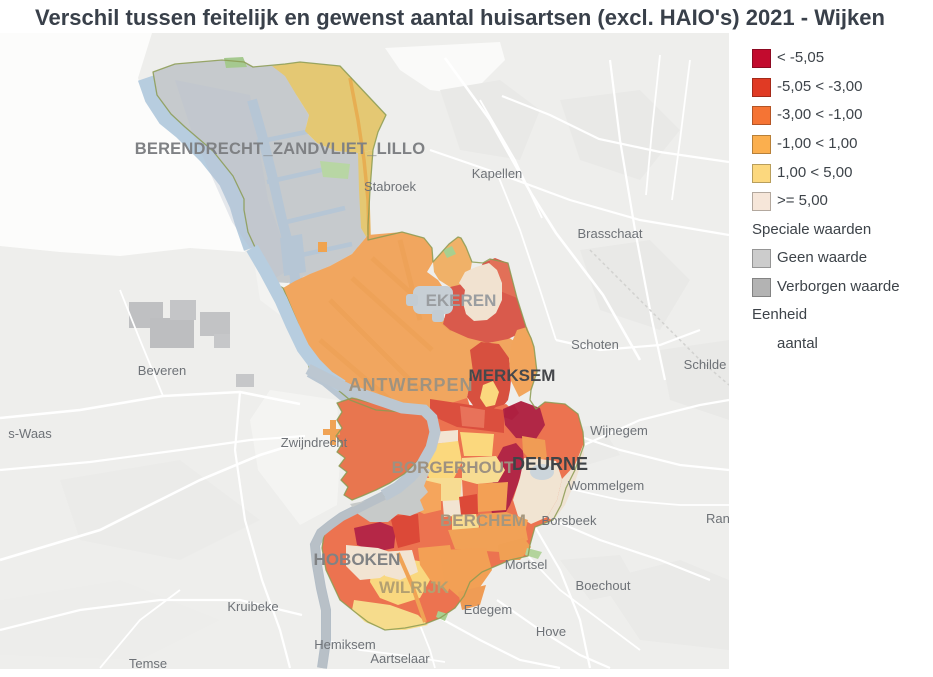 Image resolution: width=933 pixels, height=677 pixels. What do you see at coordinates (314, 442) in the screenshot?
I see `svg-text: Zwijndrecht` at bounding box center [314, 442].